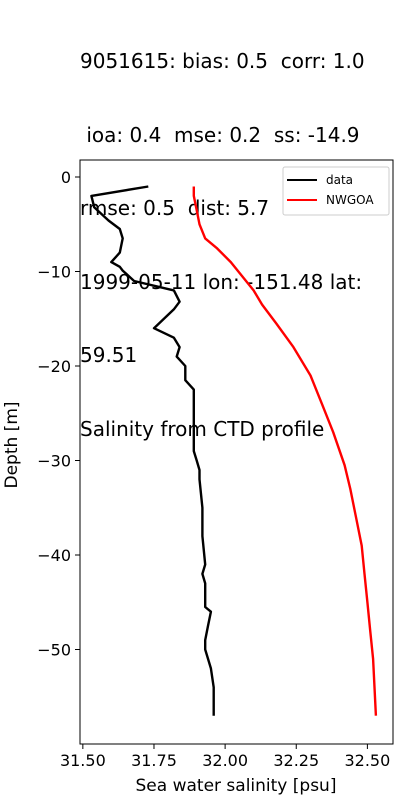 Image resolution: width=400 pixels, height=800 pixels. I want to click on y-tick-label: −10, so click(54, 272).